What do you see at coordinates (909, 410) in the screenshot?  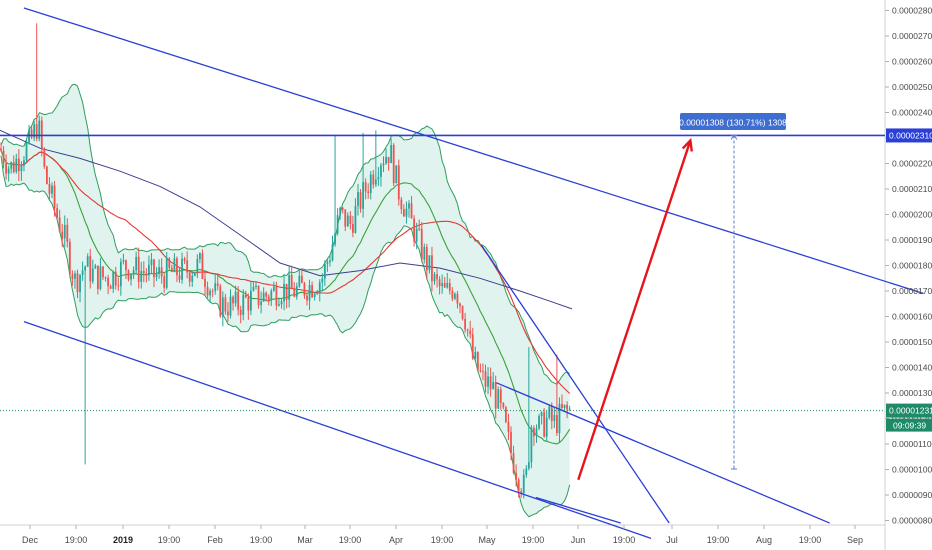 I see `current-price-tag-box` at bounding box center [909, 410].